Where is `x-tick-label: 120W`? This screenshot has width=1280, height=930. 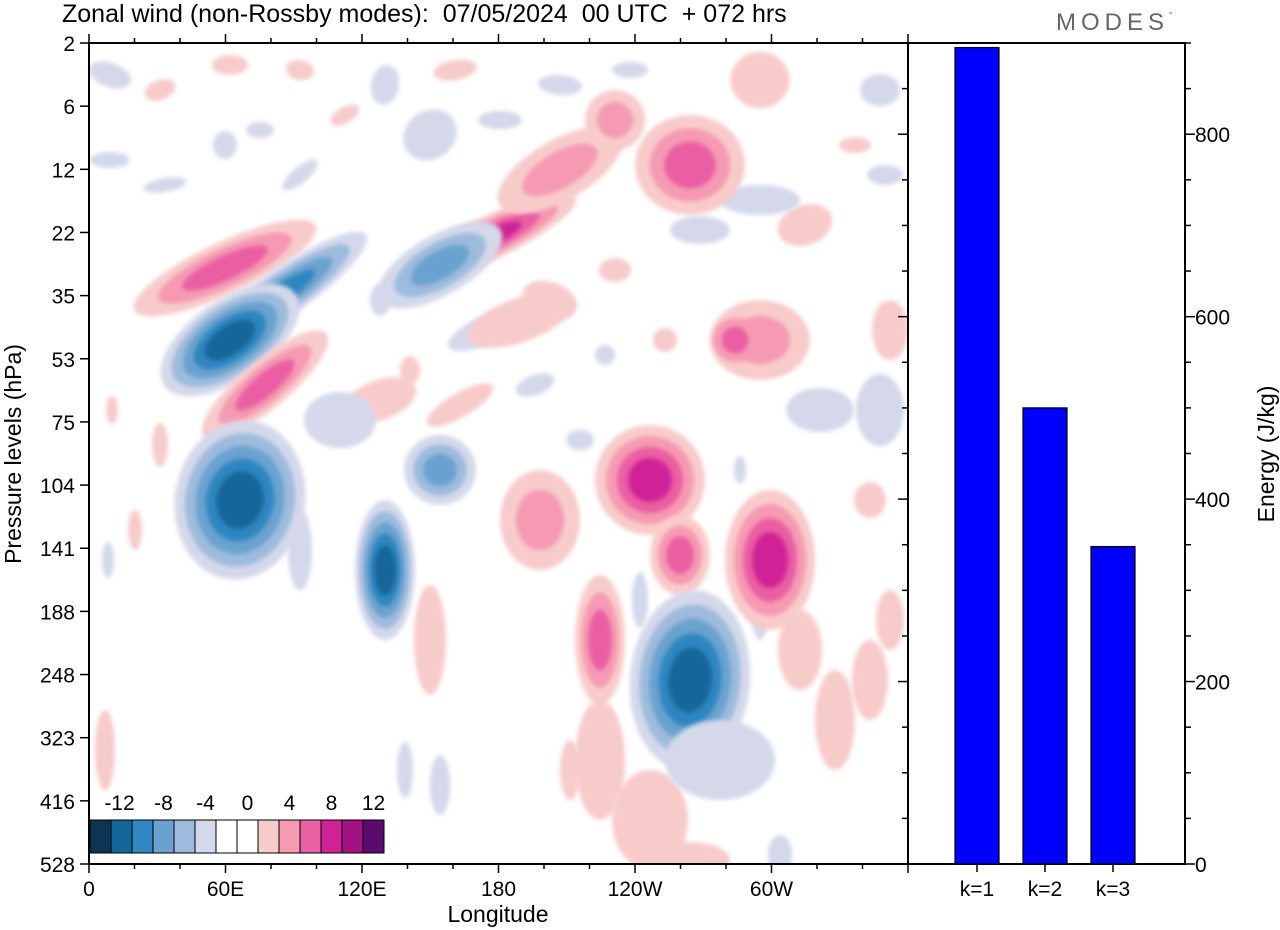
x-tick-label: 120W is located at coordinates (635, 889).